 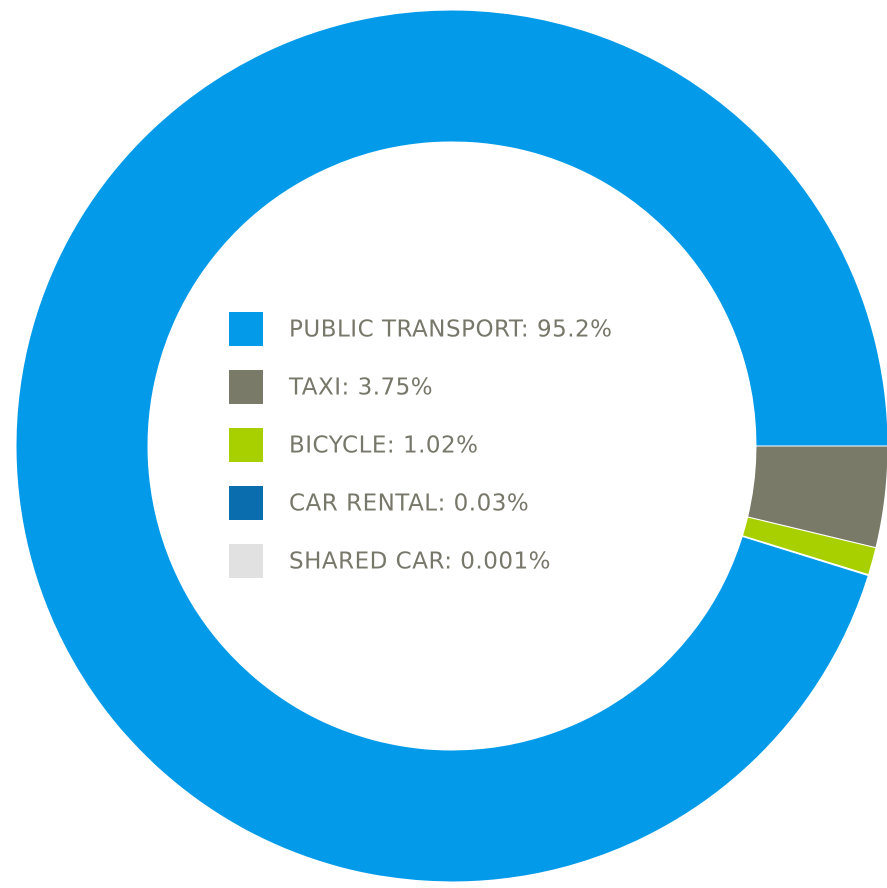 What do you see at coordinates (360, 388) in the screenshot?
I see `legend-label: TAXI: 3.75%` at bounding box center [360, 388].